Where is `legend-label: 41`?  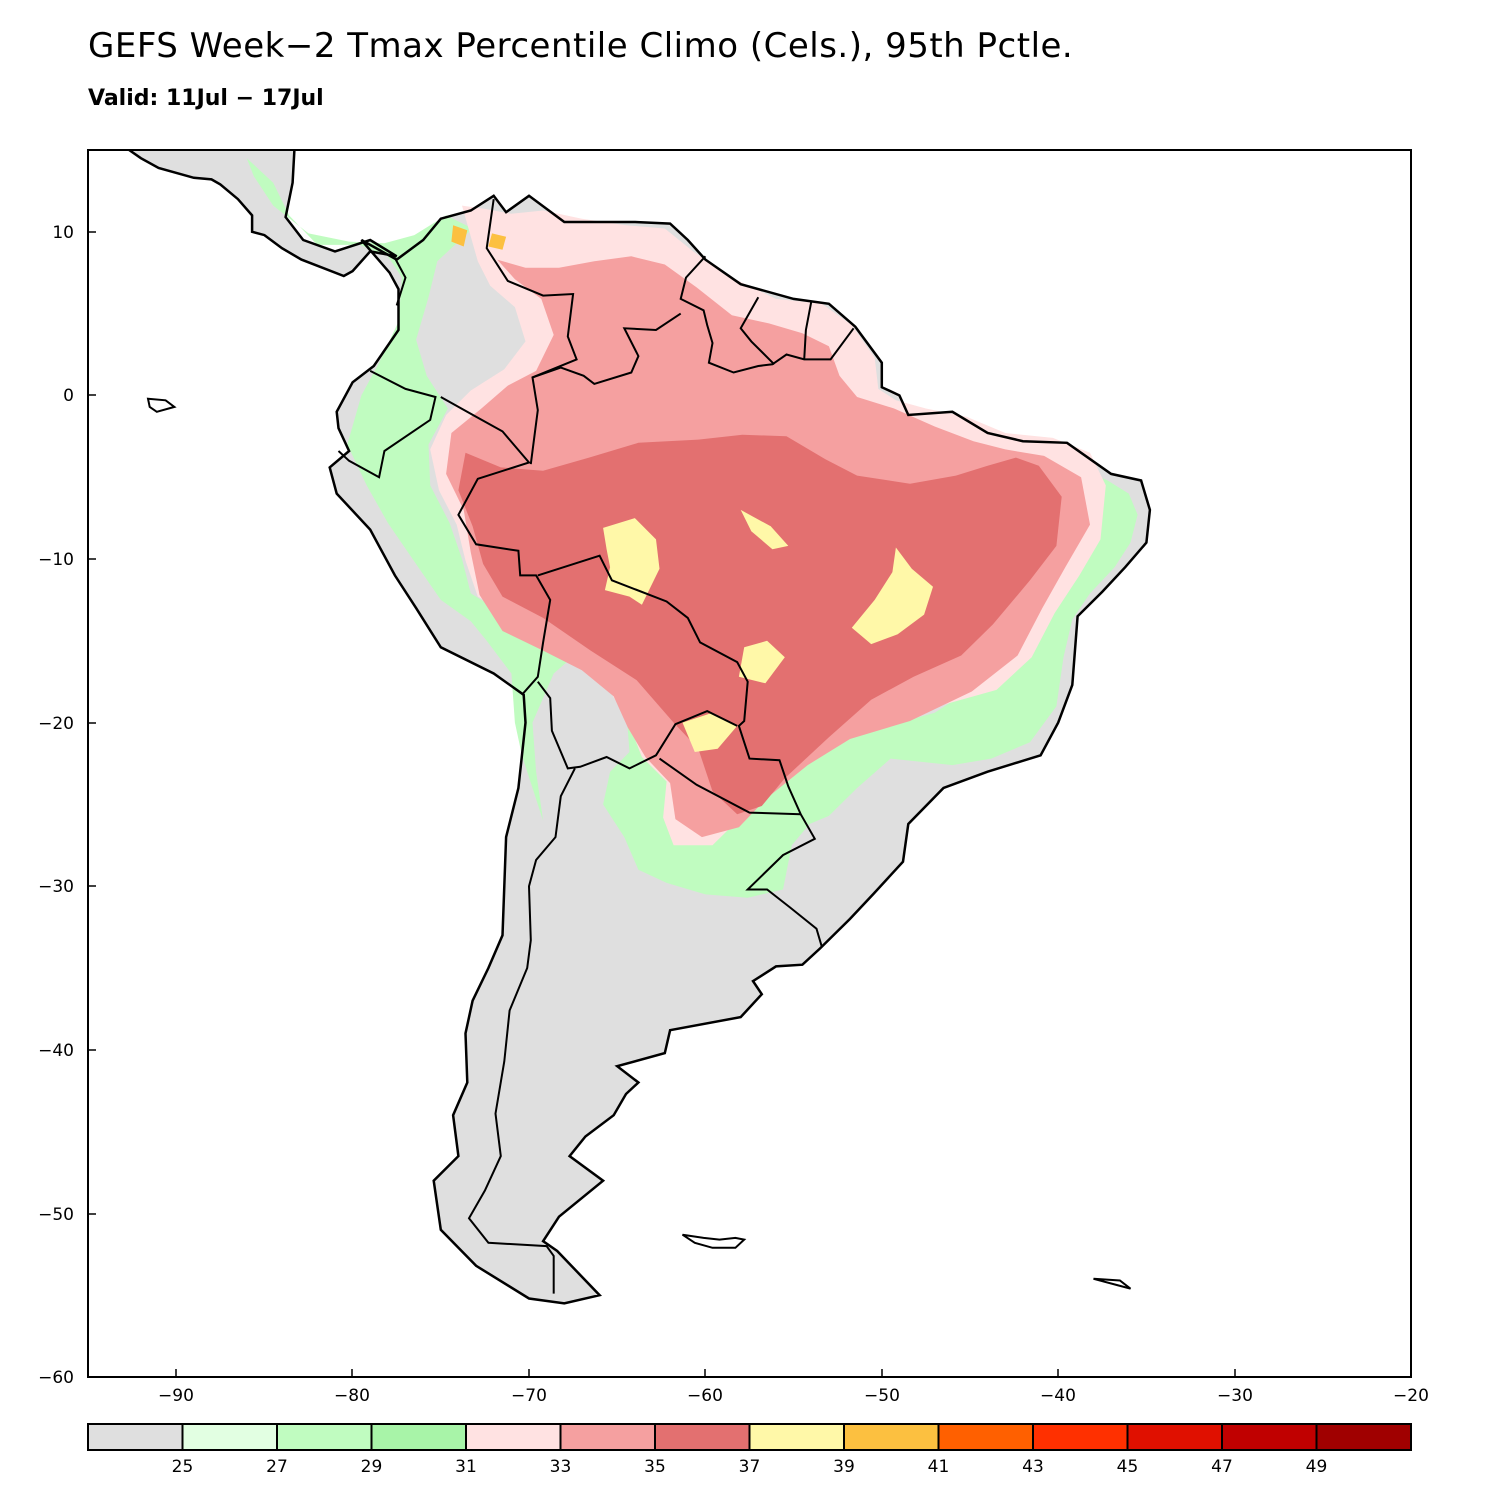
legend-label: 41 is located at coordinates (939, 1467).